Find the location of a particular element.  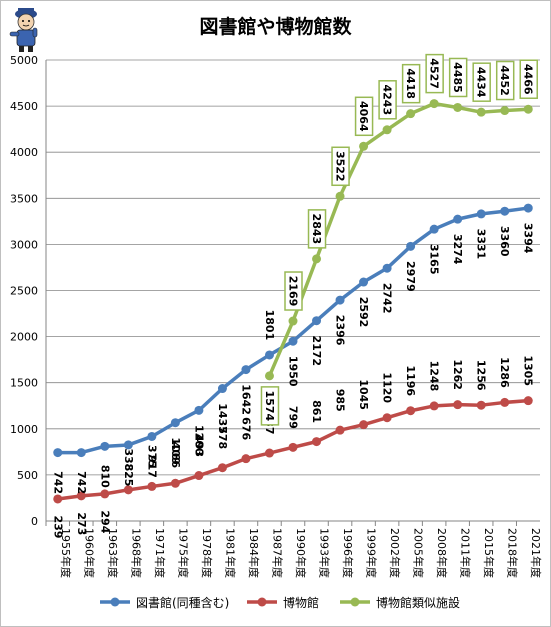

data-label-library: 3331 is located at coordinates (481, 244).